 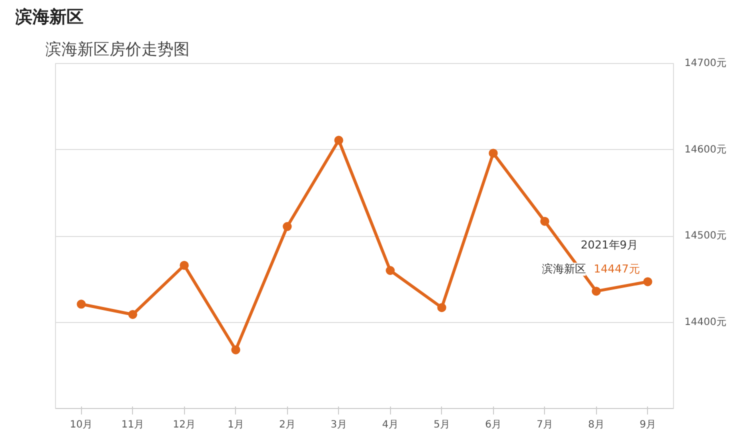 What do you see at coordinates (544, 425) in the screenshot?
I see `x-tick-label: 7月` at bounding box center [544, 425].